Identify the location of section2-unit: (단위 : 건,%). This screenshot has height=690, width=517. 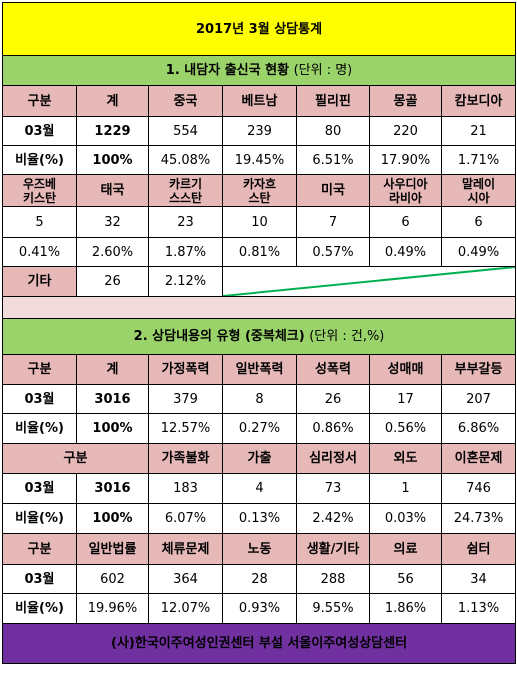
(347, 336).